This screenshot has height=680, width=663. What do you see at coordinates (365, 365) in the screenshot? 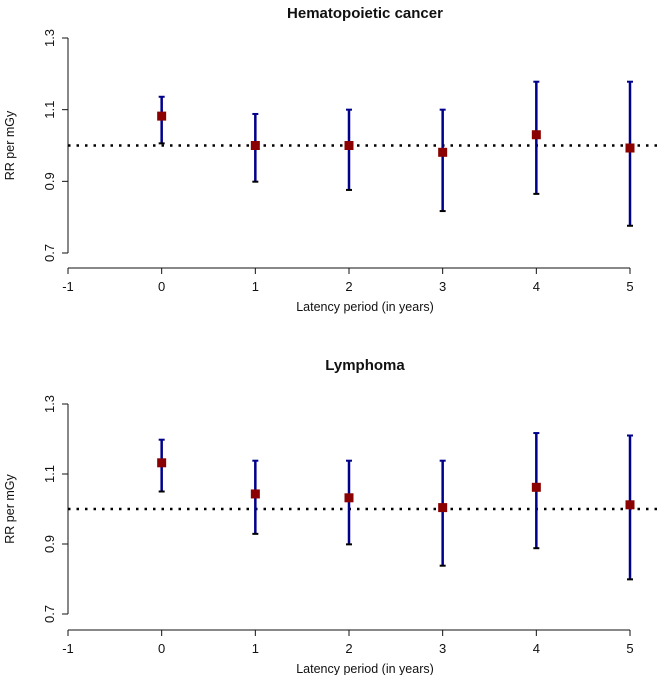
I see `chart-title: Lymphoma` at bounding box center [365, 365].